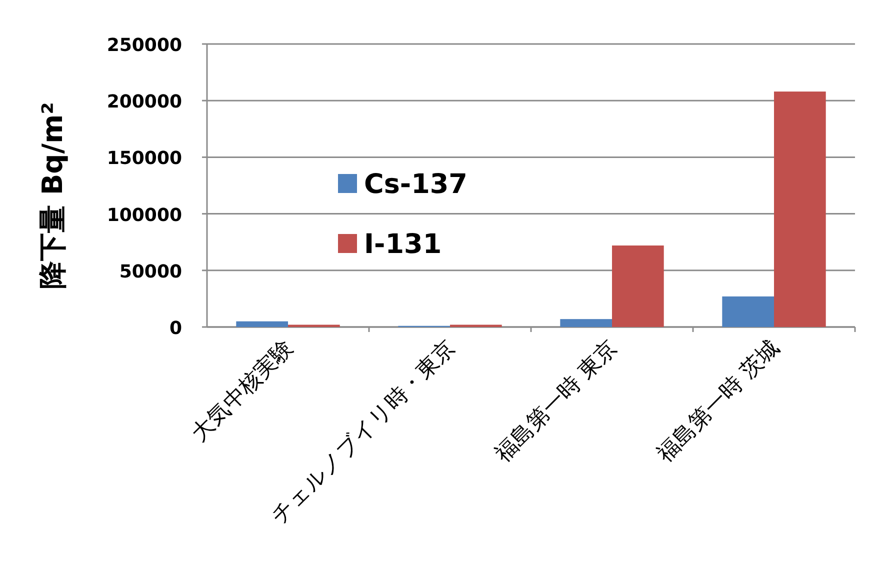  Describe the element at coordinates (150, 271) in the screenshot. I see `y-tick-label: 50000` at that location.